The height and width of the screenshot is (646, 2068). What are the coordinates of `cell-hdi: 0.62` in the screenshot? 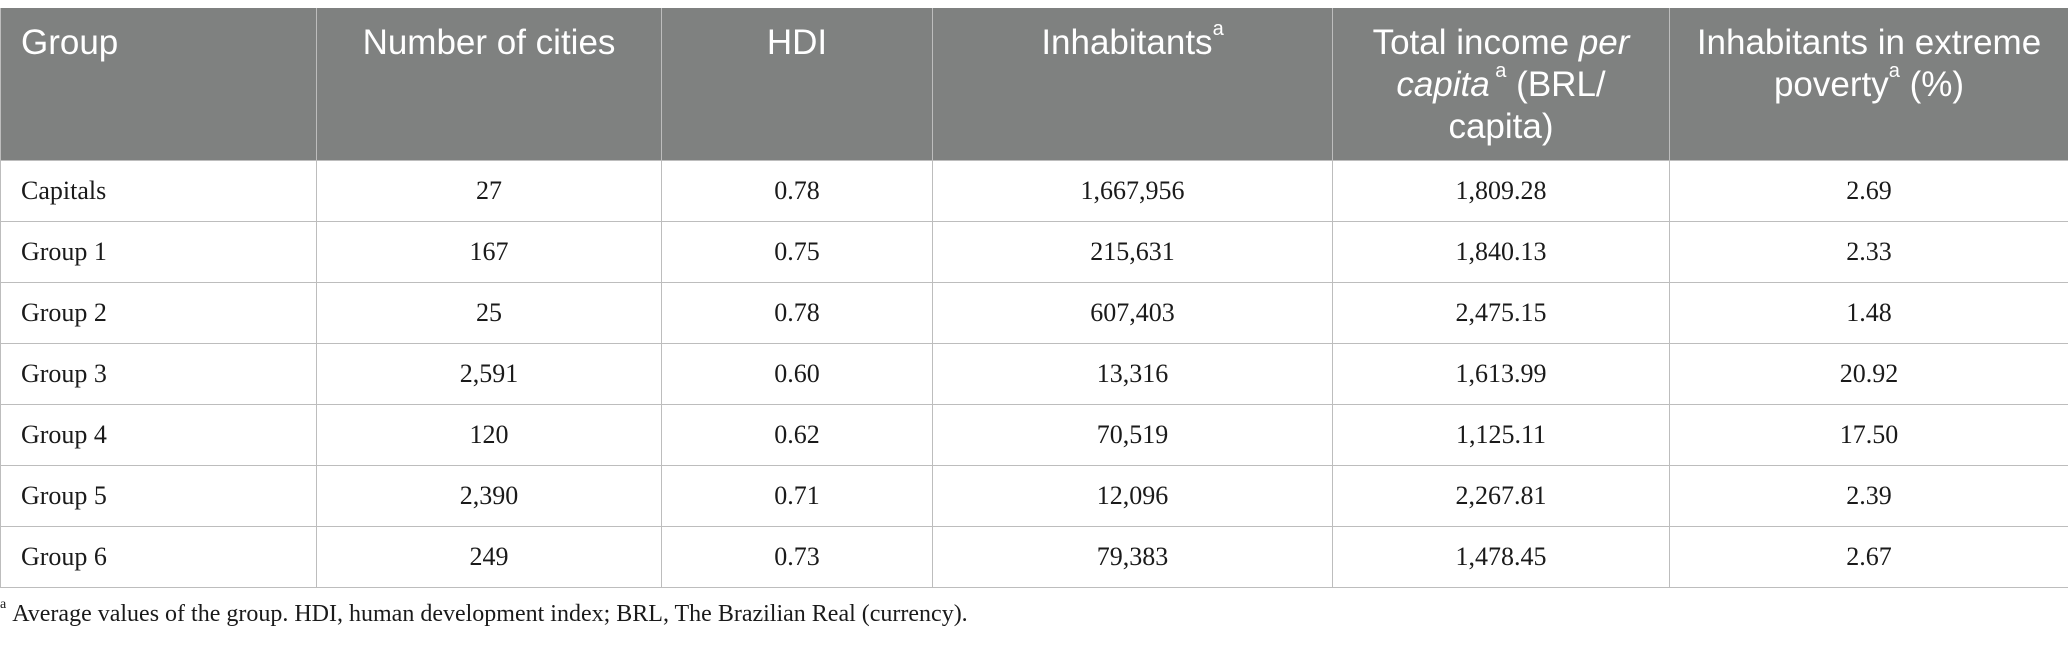 It's located at (797, 434).